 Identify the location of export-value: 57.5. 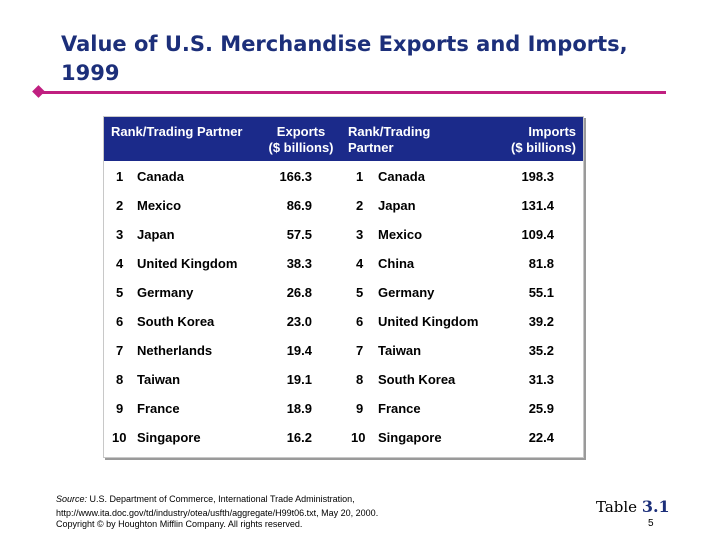
(299, 234).